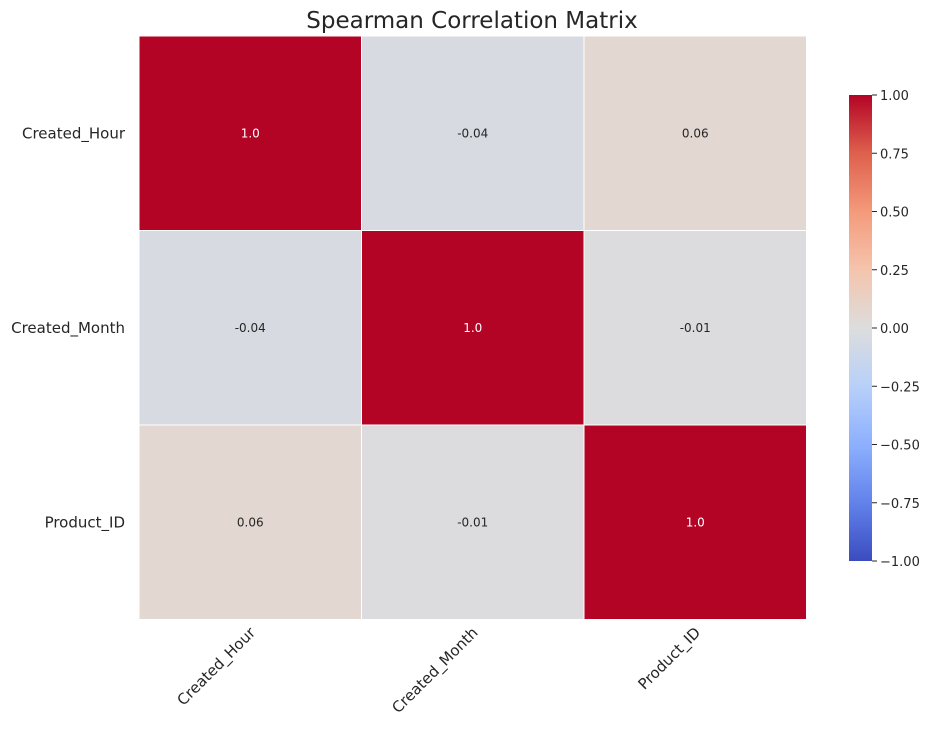 Image resolution: width=933 pixels, height=734 pixels. I want to click on colorbar-tick-label: −0.75, so click(900, 504).